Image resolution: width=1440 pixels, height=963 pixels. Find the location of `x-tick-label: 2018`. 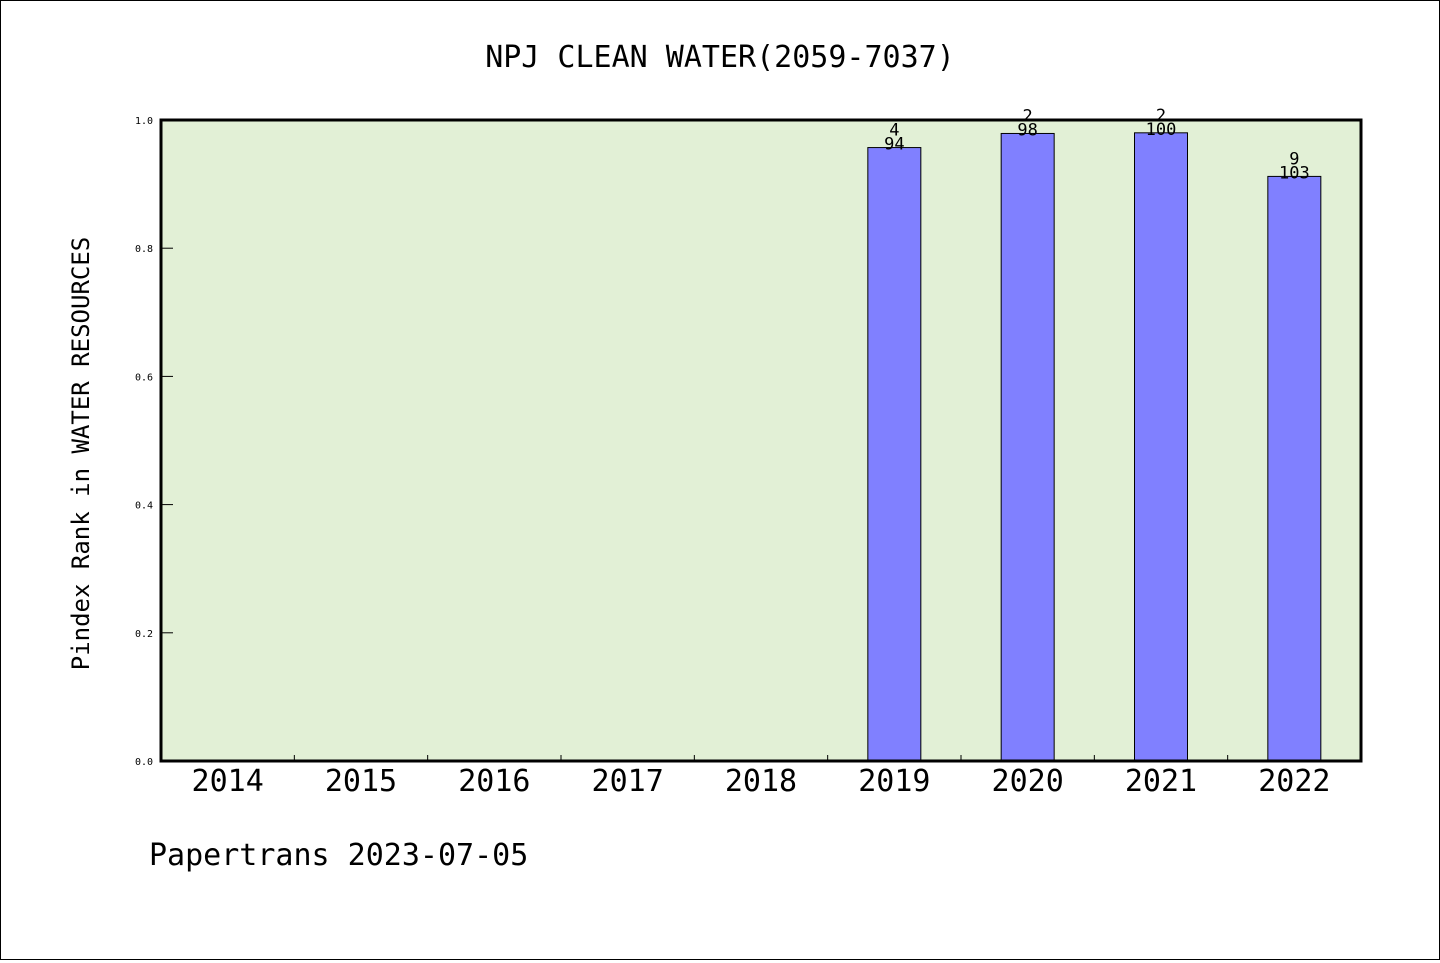

x-tick-label: 2018 is located at coordinates (761, 781).